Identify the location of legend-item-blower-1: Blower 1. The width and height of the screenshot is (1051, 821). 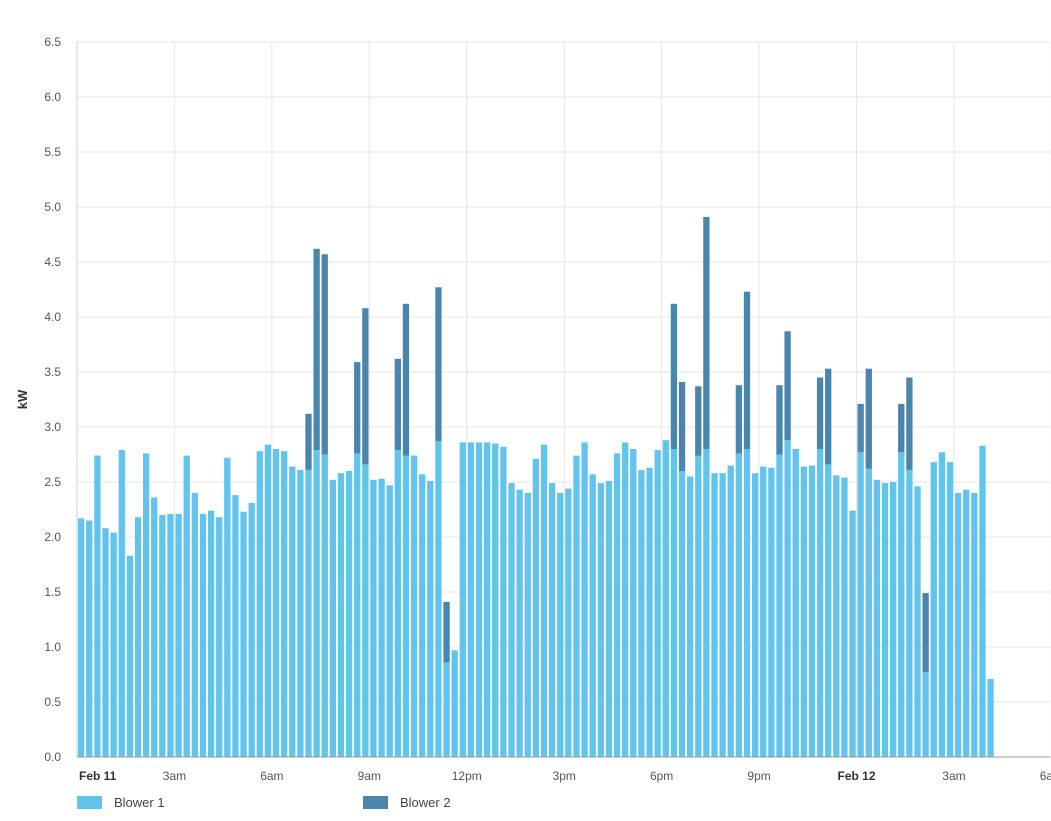
(220, 802).